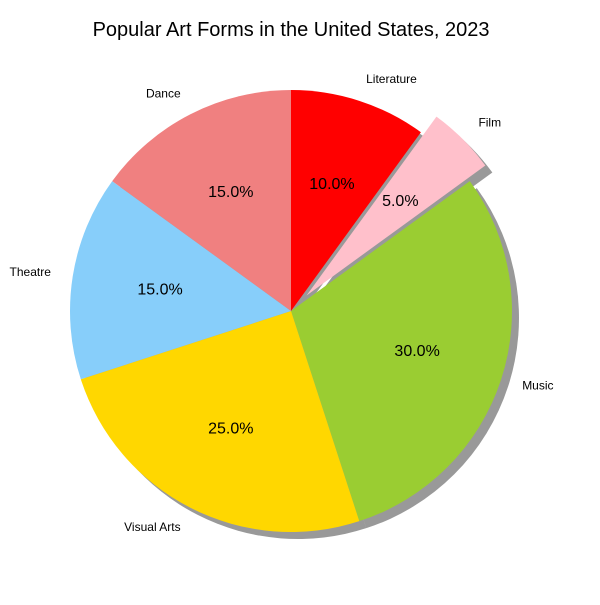 This screenshot has width=600, height=605. I want to click on pie-slice-literature, so click(356, 200).